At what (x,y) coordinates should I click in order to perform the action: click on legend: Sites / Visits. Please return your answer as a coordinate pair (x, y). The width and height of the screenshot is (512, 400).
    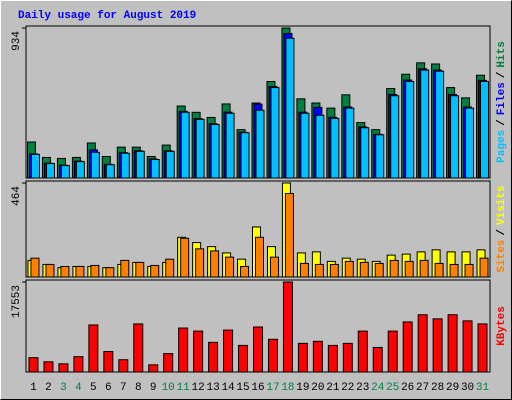
    Looking at the image, I should click on (502, 228).